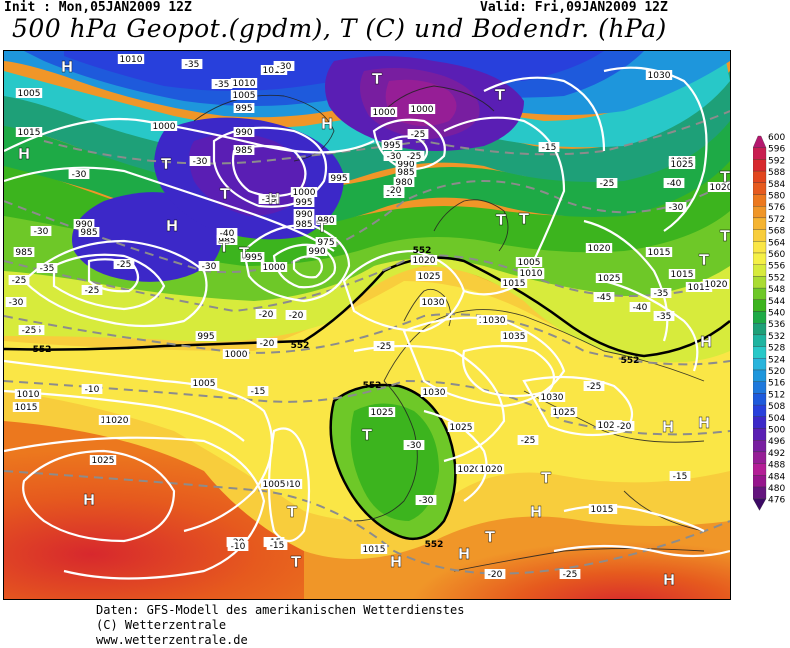  I want to click on colorbar-label: 568, so click(776, 232).